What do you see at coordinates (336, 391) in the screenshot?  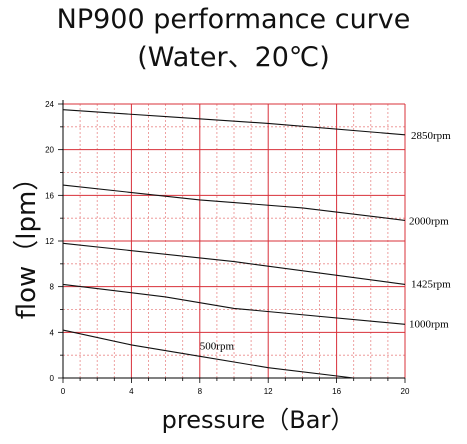 I see `x-tick-label: 16` at bounding box center [336, 391].